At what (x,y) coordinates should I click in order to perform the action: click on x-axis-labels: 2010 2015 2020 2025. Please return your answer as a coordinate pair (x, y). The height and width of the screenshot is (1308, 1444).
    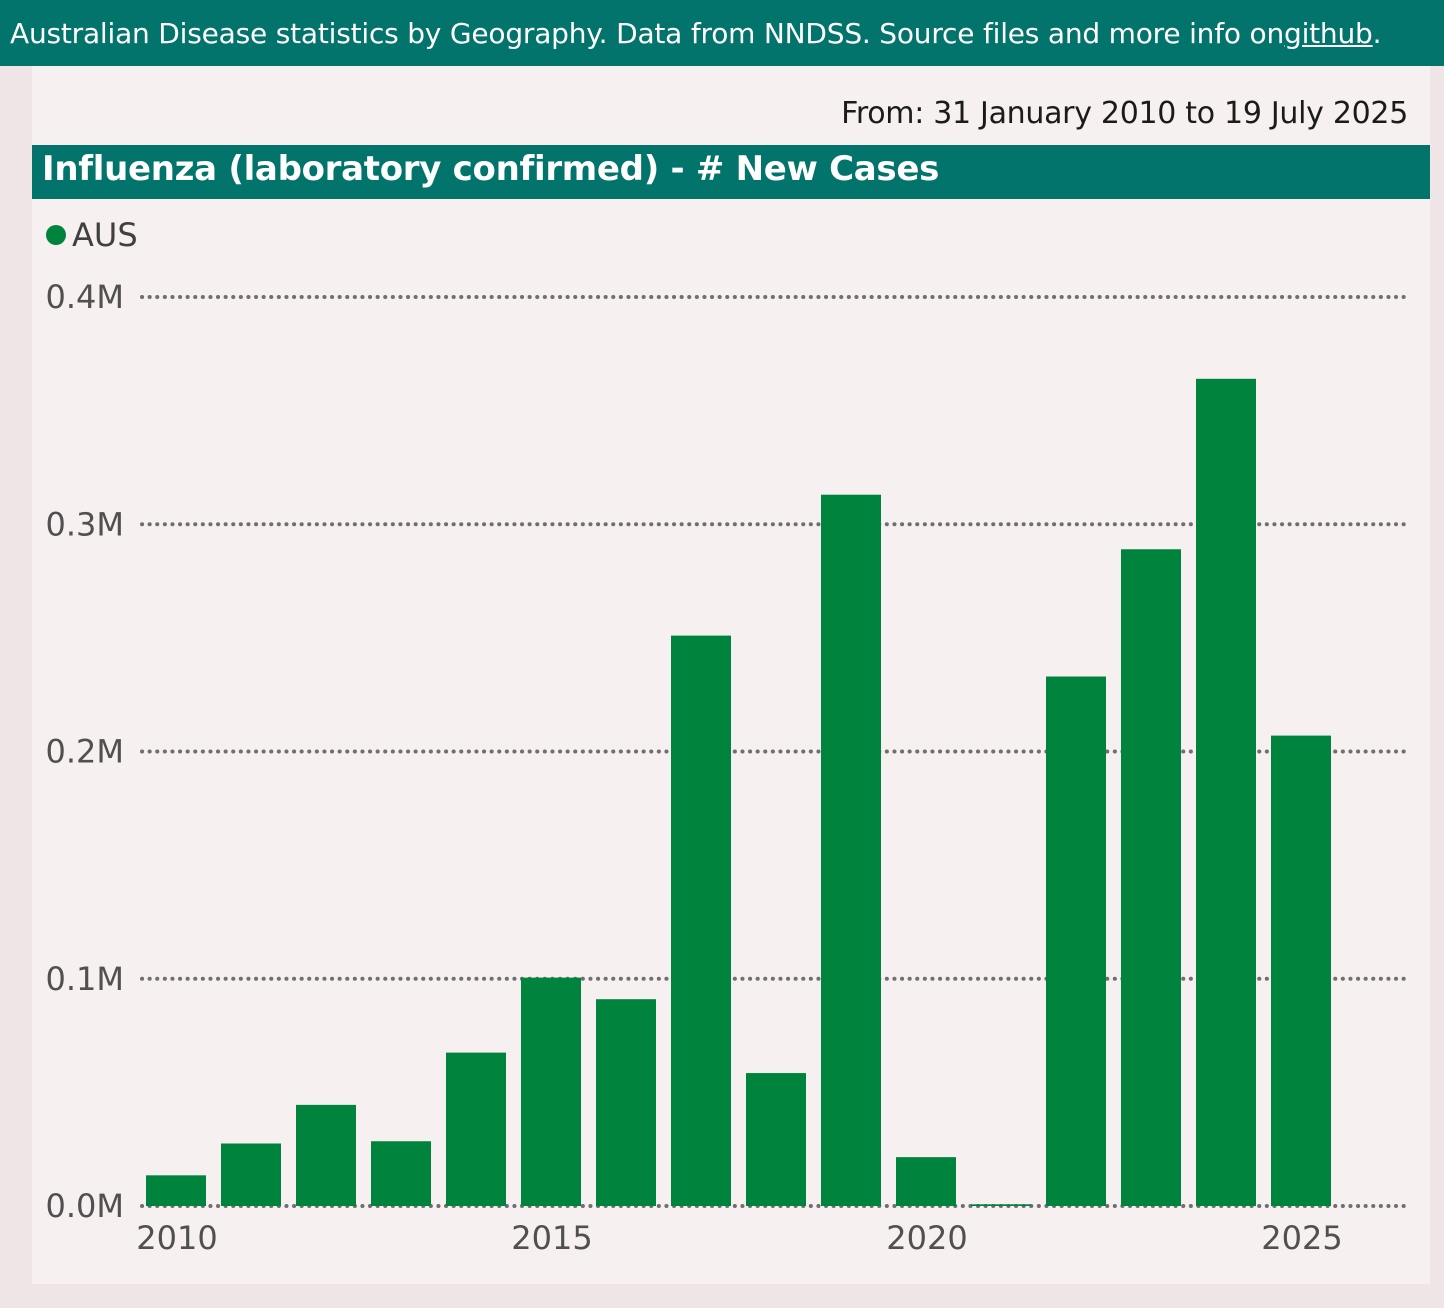
    Looking at the image, I should click on (739, 1238).